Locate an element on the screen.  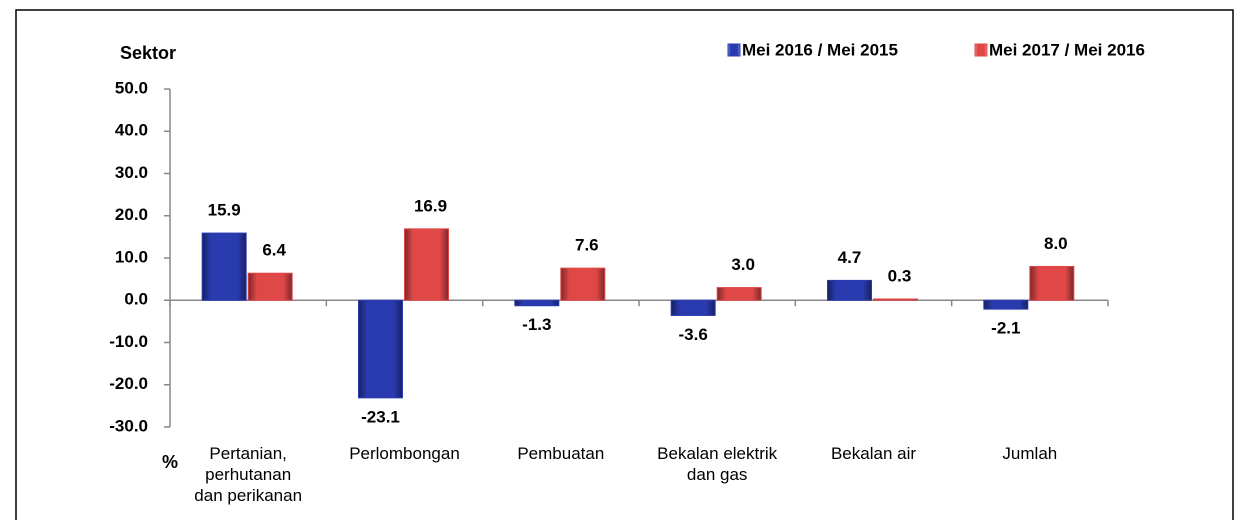
label-line: Pertanian, is located at coordinates (248, 453).